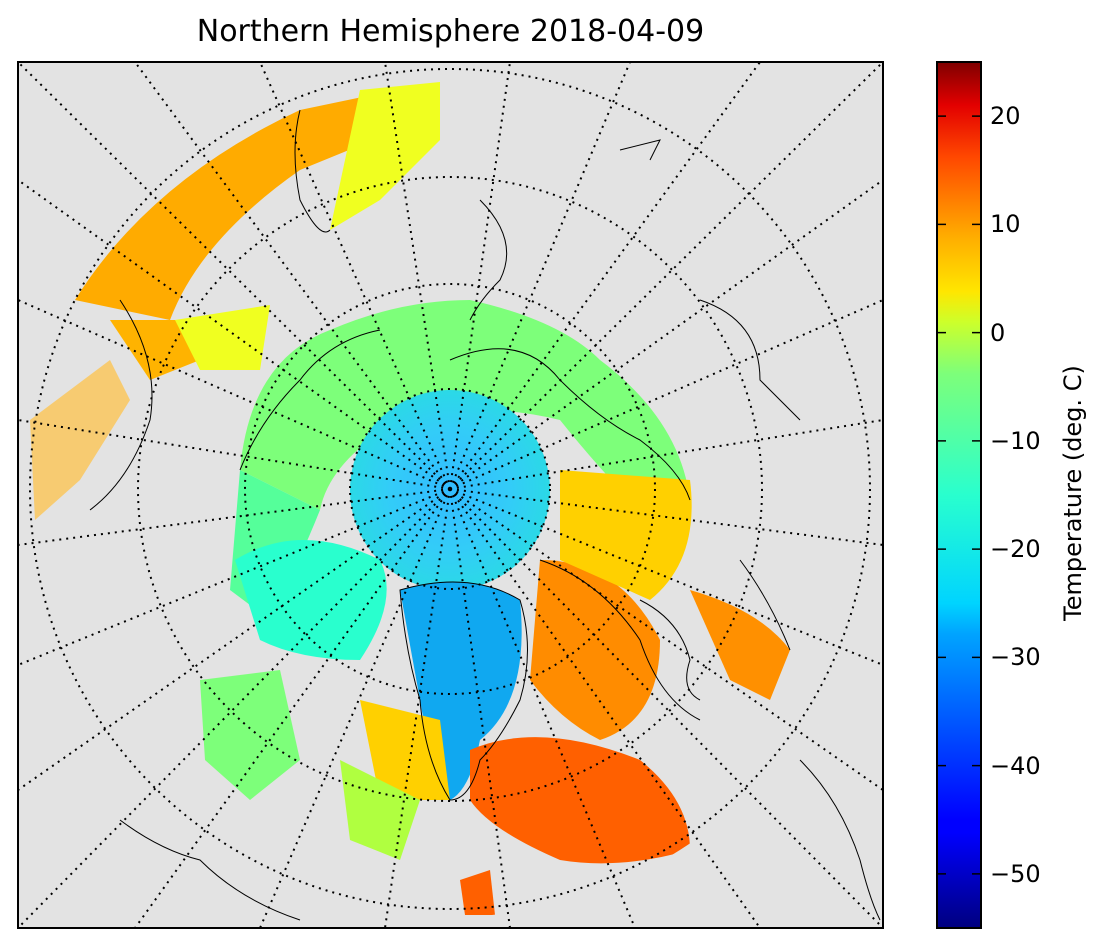 Image resolution: width=1108 pixels, height=946 pixels. What do you see at coordinates (1005, 224) in the screenshot?
I see `colorbar-tick-label: 10` at bounding box center [1005, 224].